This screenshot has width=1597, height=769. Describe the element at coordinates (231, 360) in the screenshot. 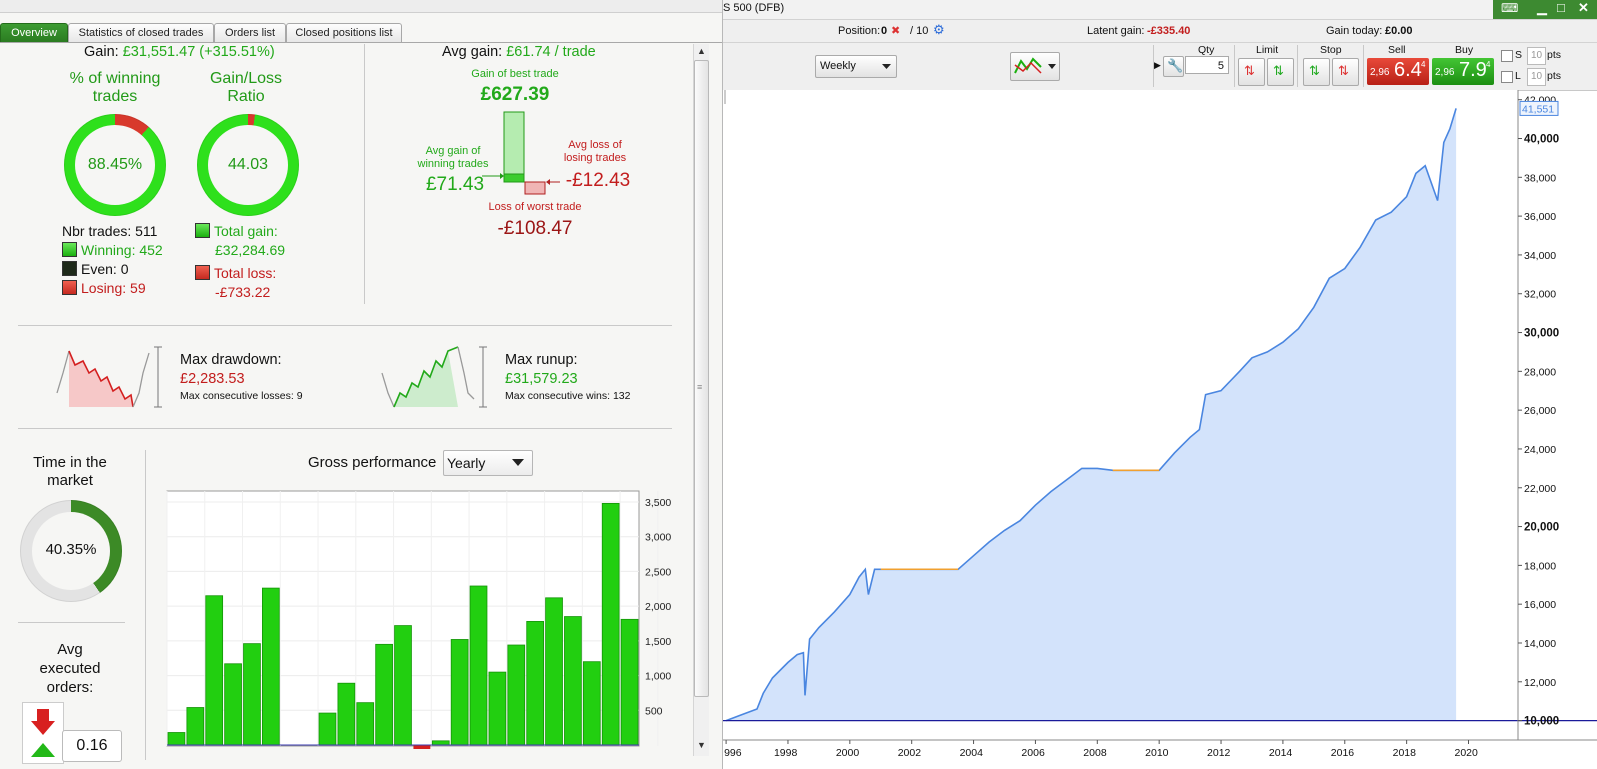

I see `max-drawdown-label: Max drawdown:` at that location.